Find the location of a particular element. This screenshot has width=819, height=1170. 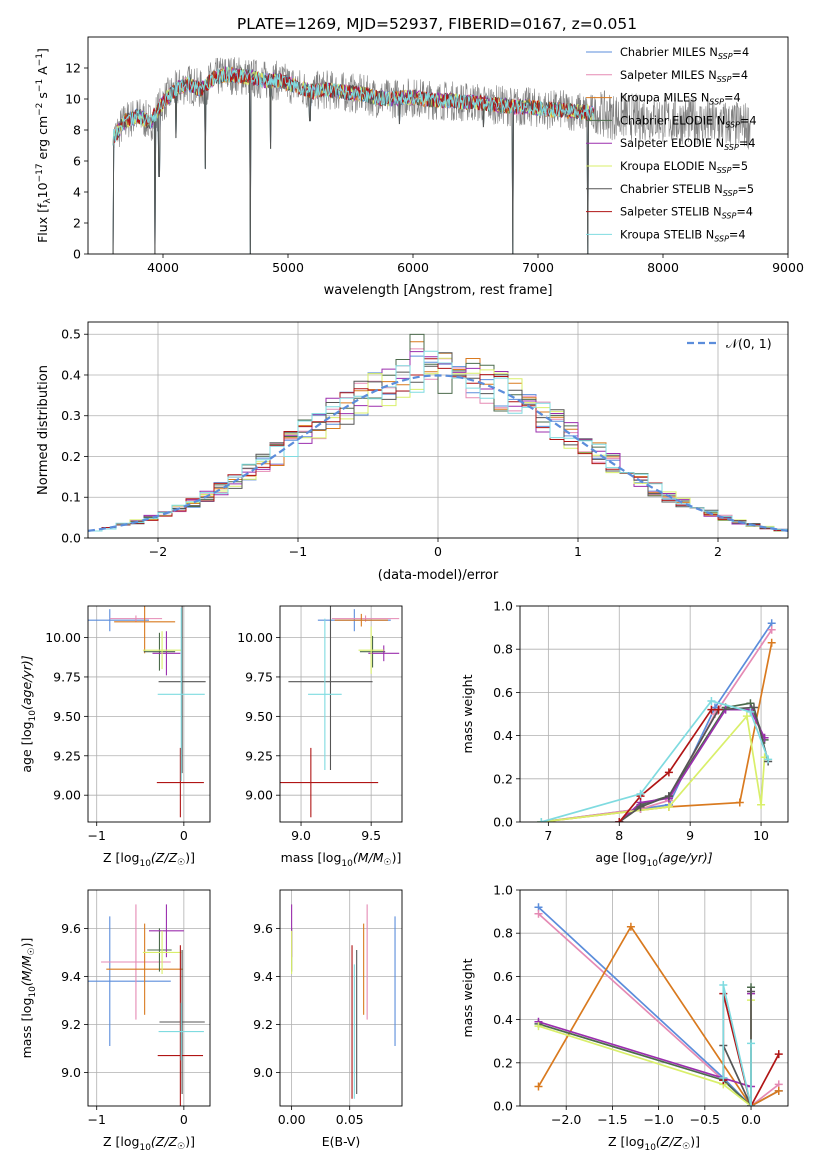

y-tick-label: 9.50 is located at coordinates (259, 716).